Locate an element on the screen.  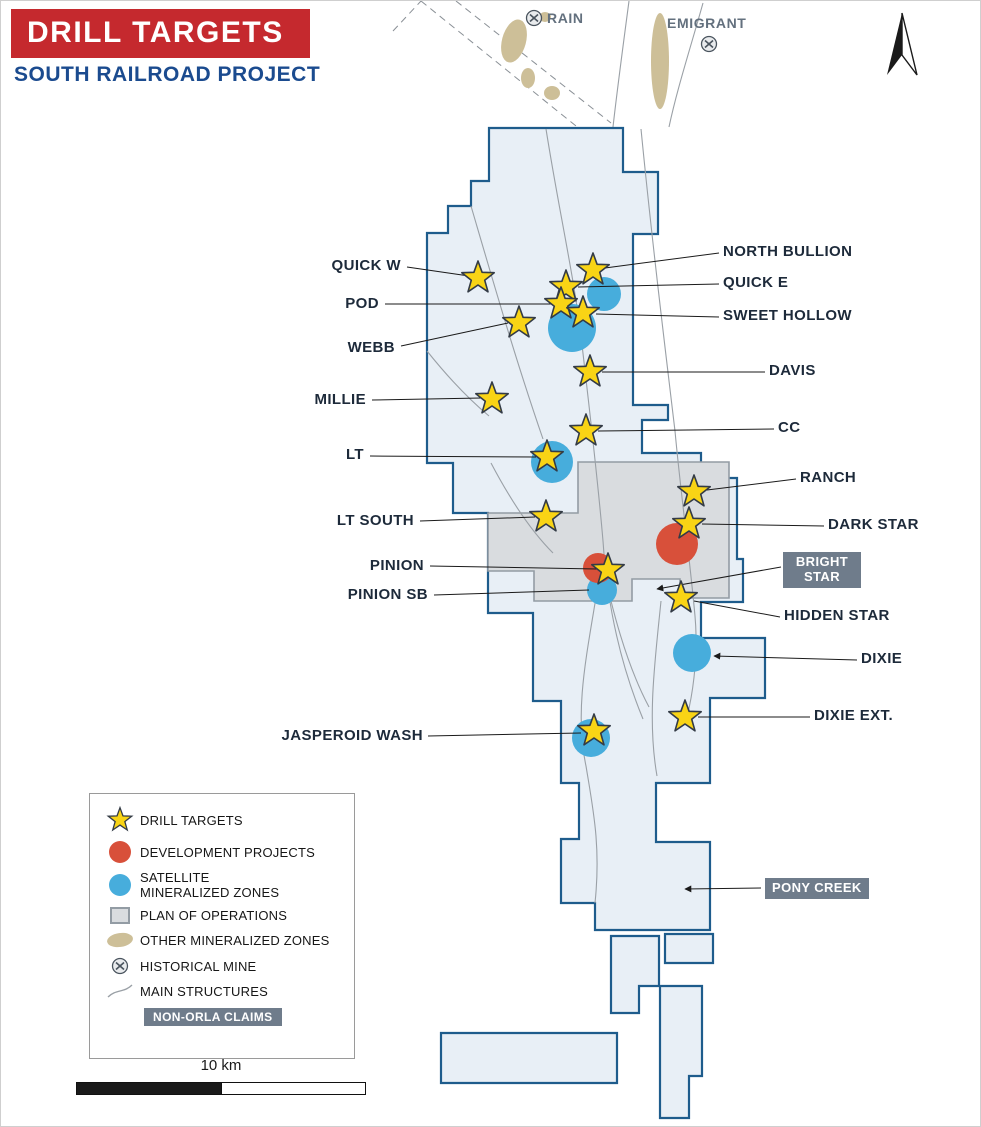
leader-lt-south is located at coordinates (477, 519).